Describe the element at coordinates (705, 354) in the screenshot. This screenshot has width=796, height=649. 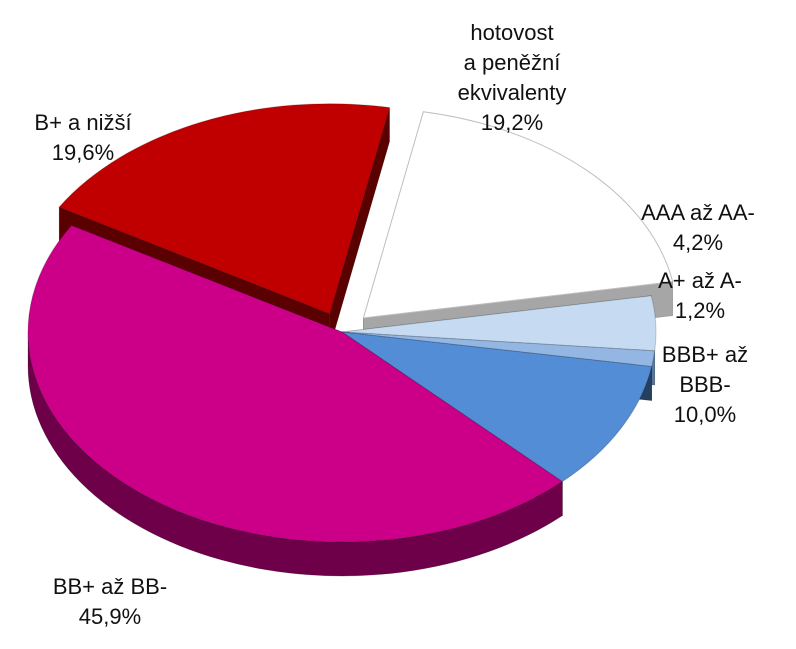
I see `slice-category-label: BBB+ až` at that location.